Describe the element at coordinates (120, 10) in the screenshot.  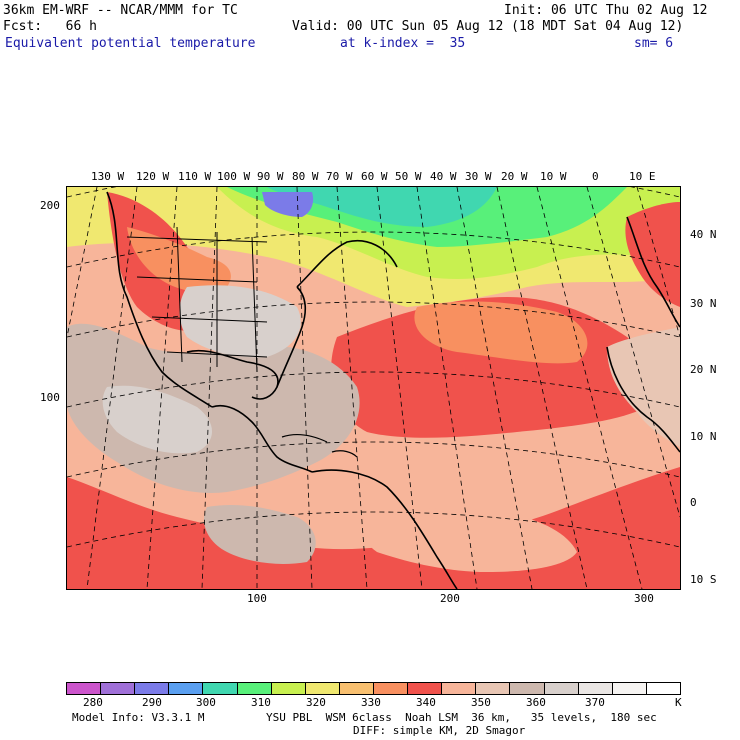
I see `model-title: 36km EM-WRF -- NCAR/MMM for TC` at that location.